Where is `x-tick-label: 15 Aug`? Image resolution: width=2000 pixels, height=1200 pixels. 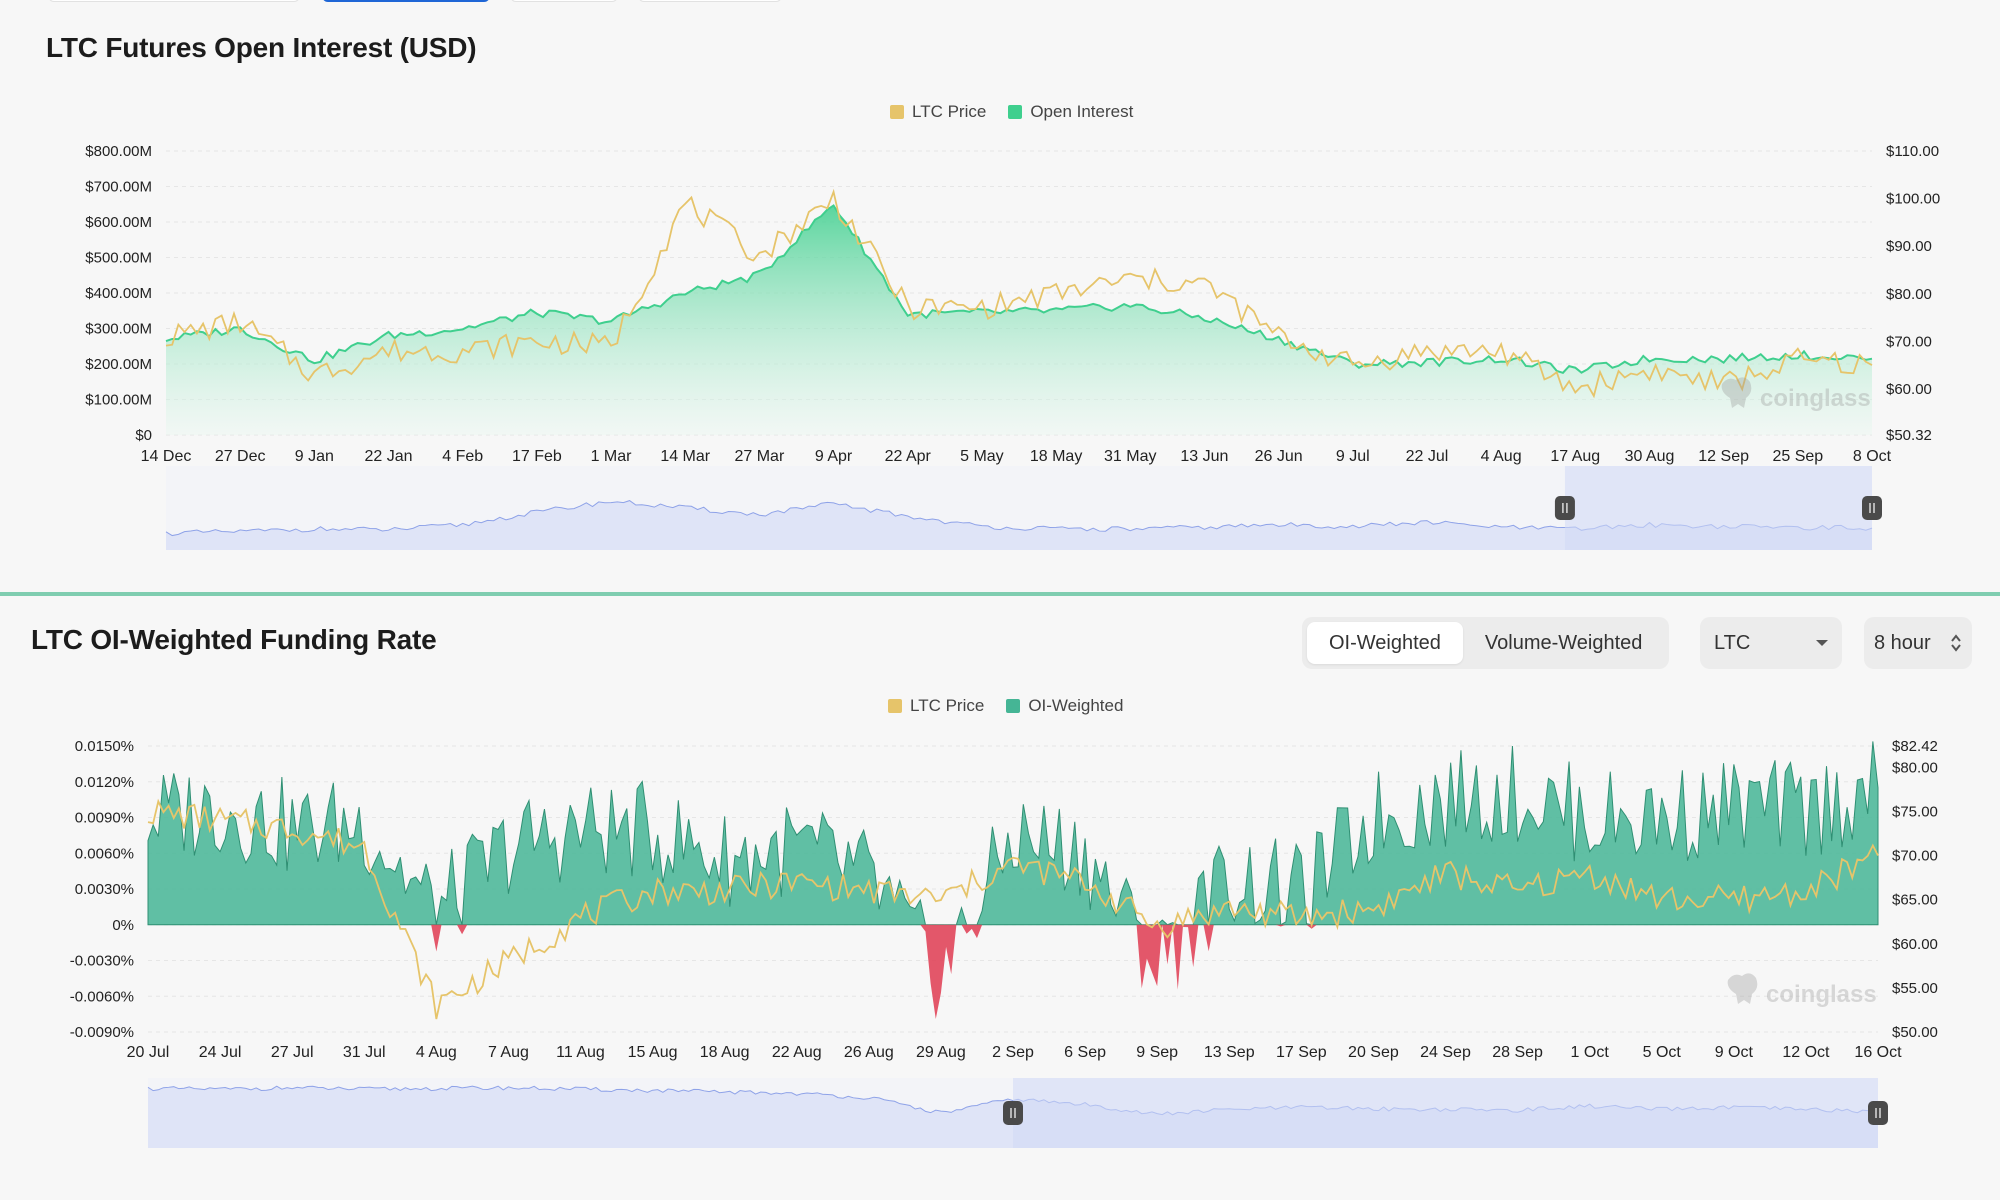 x-tick-label: 15 Aug is located at coordinates (653, 1052).